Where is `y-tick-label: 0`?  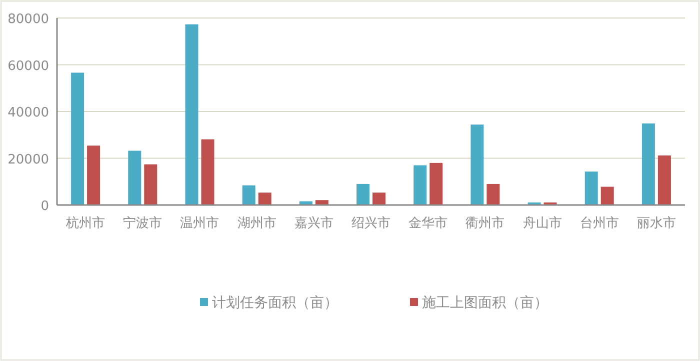 y-tick-label: 0 is located at coordinates (44, 206).